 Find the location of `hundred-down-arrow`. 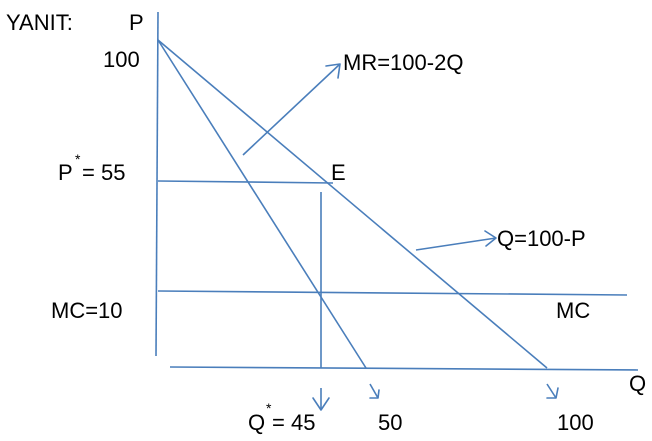

hundred-down-arrow is located at coordinates (551, 391).